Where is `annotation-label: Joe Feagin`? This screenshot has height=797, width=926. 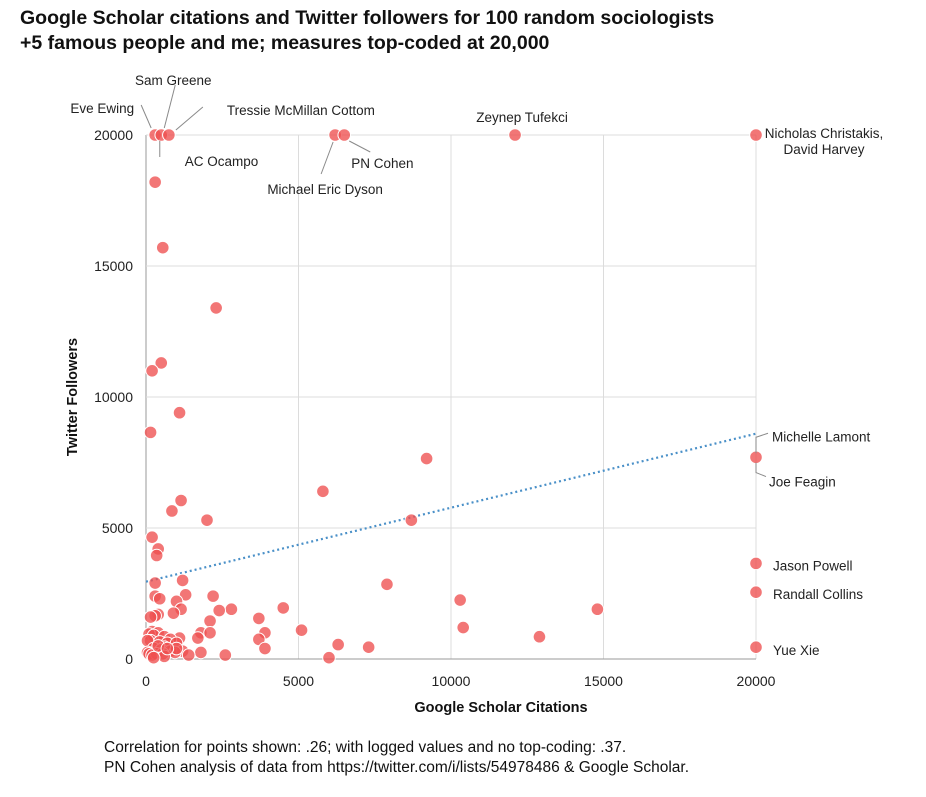
annotation-label: Joe Feagin is located at coordinates (802, 482).